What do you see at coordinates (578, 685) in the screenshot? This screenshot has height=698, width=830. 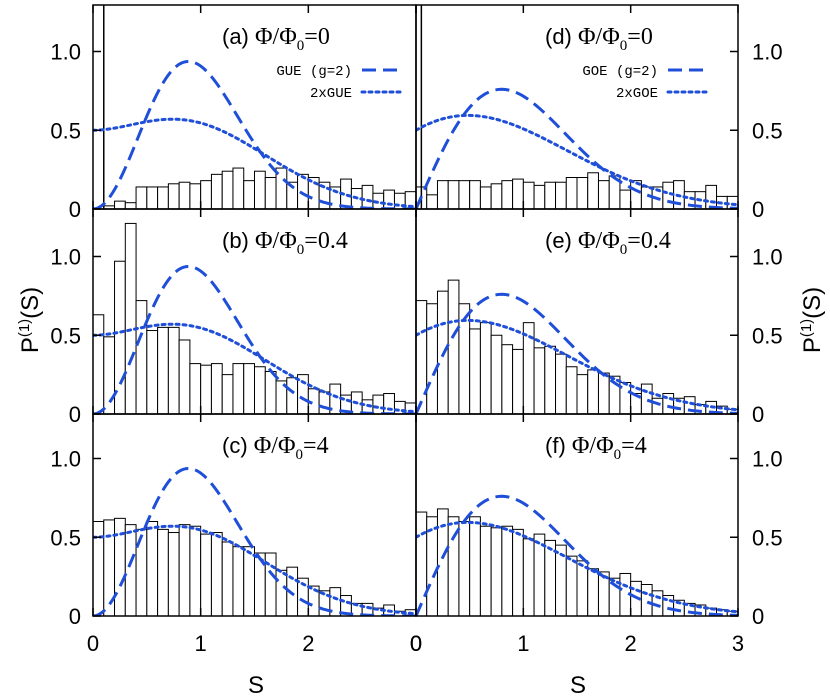 I see `x-axis-label-right: S` at bounding box center [578, 685].